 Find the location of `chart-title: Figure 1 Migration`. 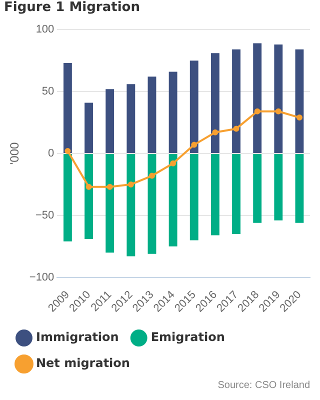

chart-title: Figure 1 Migration is located at coordinates (72, 8).